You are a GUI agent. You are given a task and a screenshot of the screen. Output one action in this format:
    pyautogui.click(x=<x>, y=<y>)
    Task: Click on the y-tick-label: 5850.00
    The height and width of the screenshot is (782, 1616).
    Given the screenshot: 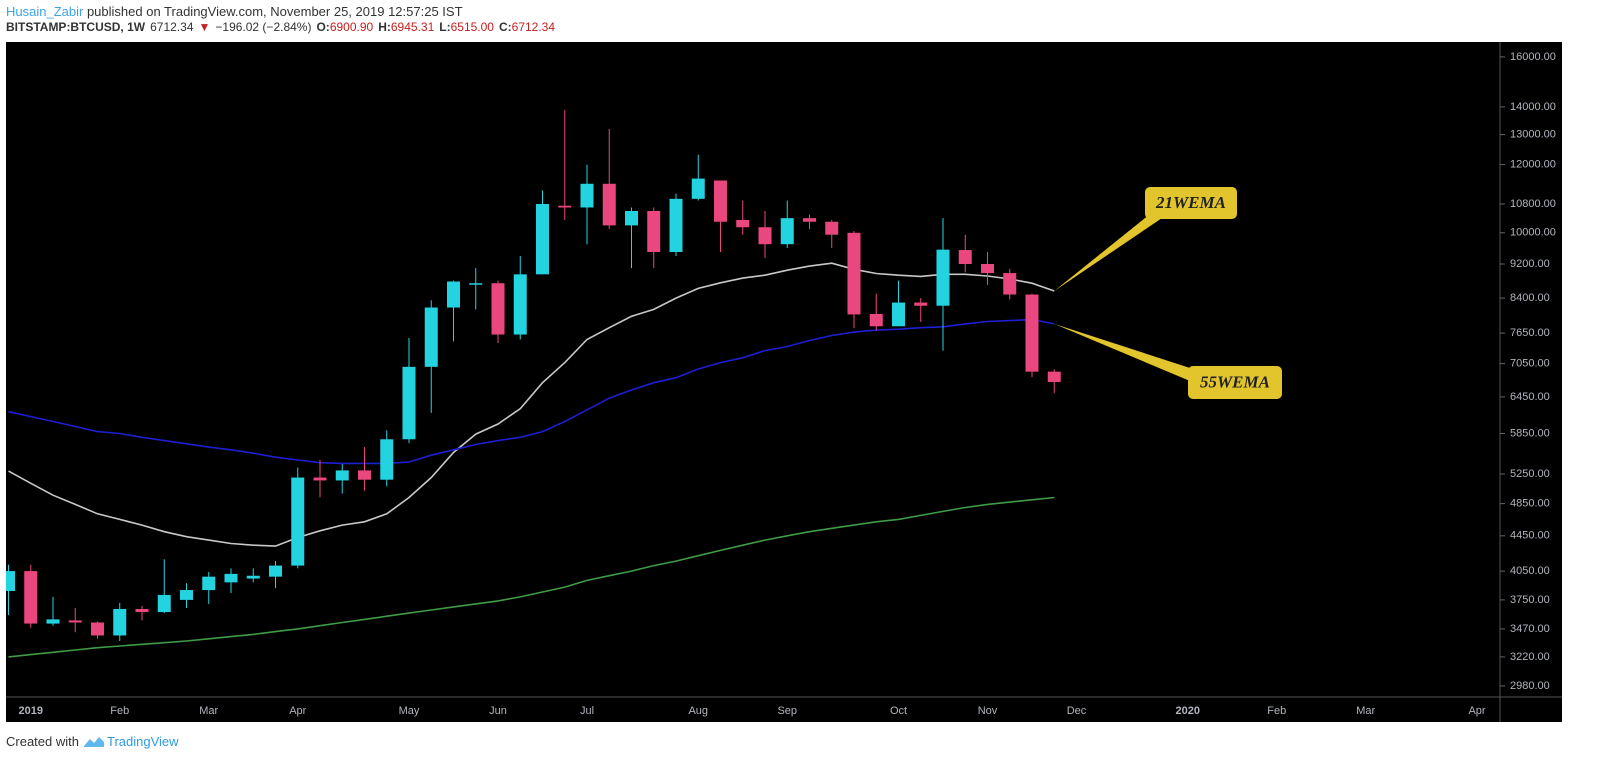 What is the action you would take?
    pyautogui.click(x=1530, y=433)
    